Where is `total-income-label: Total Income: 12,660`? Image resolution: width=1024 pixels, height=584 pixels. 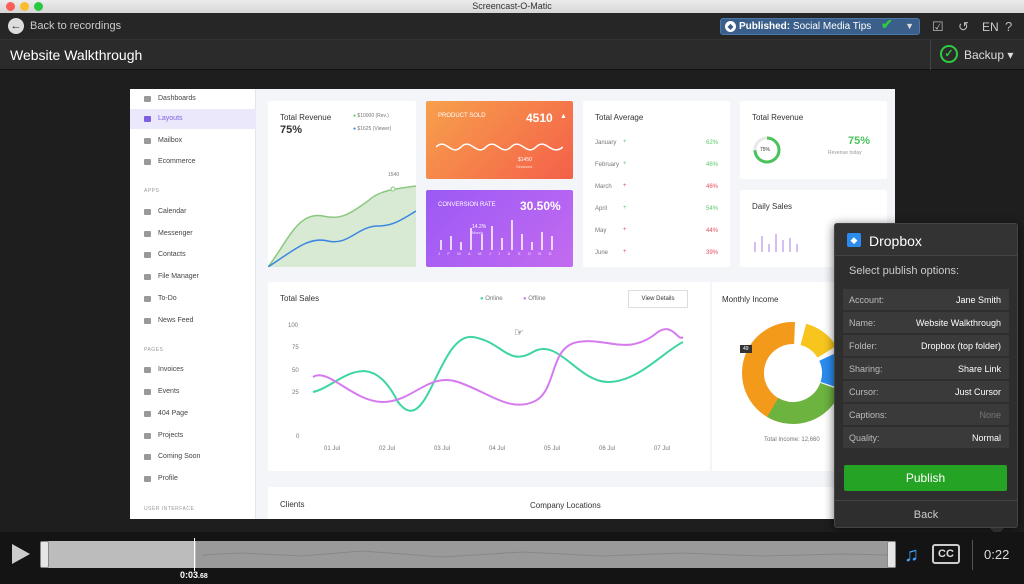
total-income-label: Total Income: 12,660 is located at coordinates (792, 440).